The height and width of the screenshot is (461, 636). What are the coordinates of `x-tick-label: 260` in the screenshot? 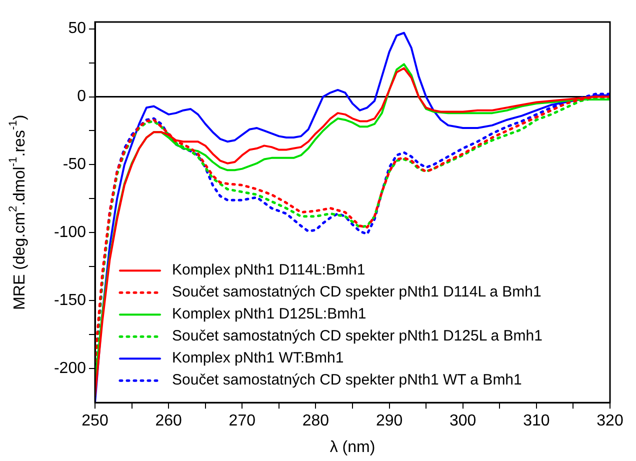 It's located at (168, 421).